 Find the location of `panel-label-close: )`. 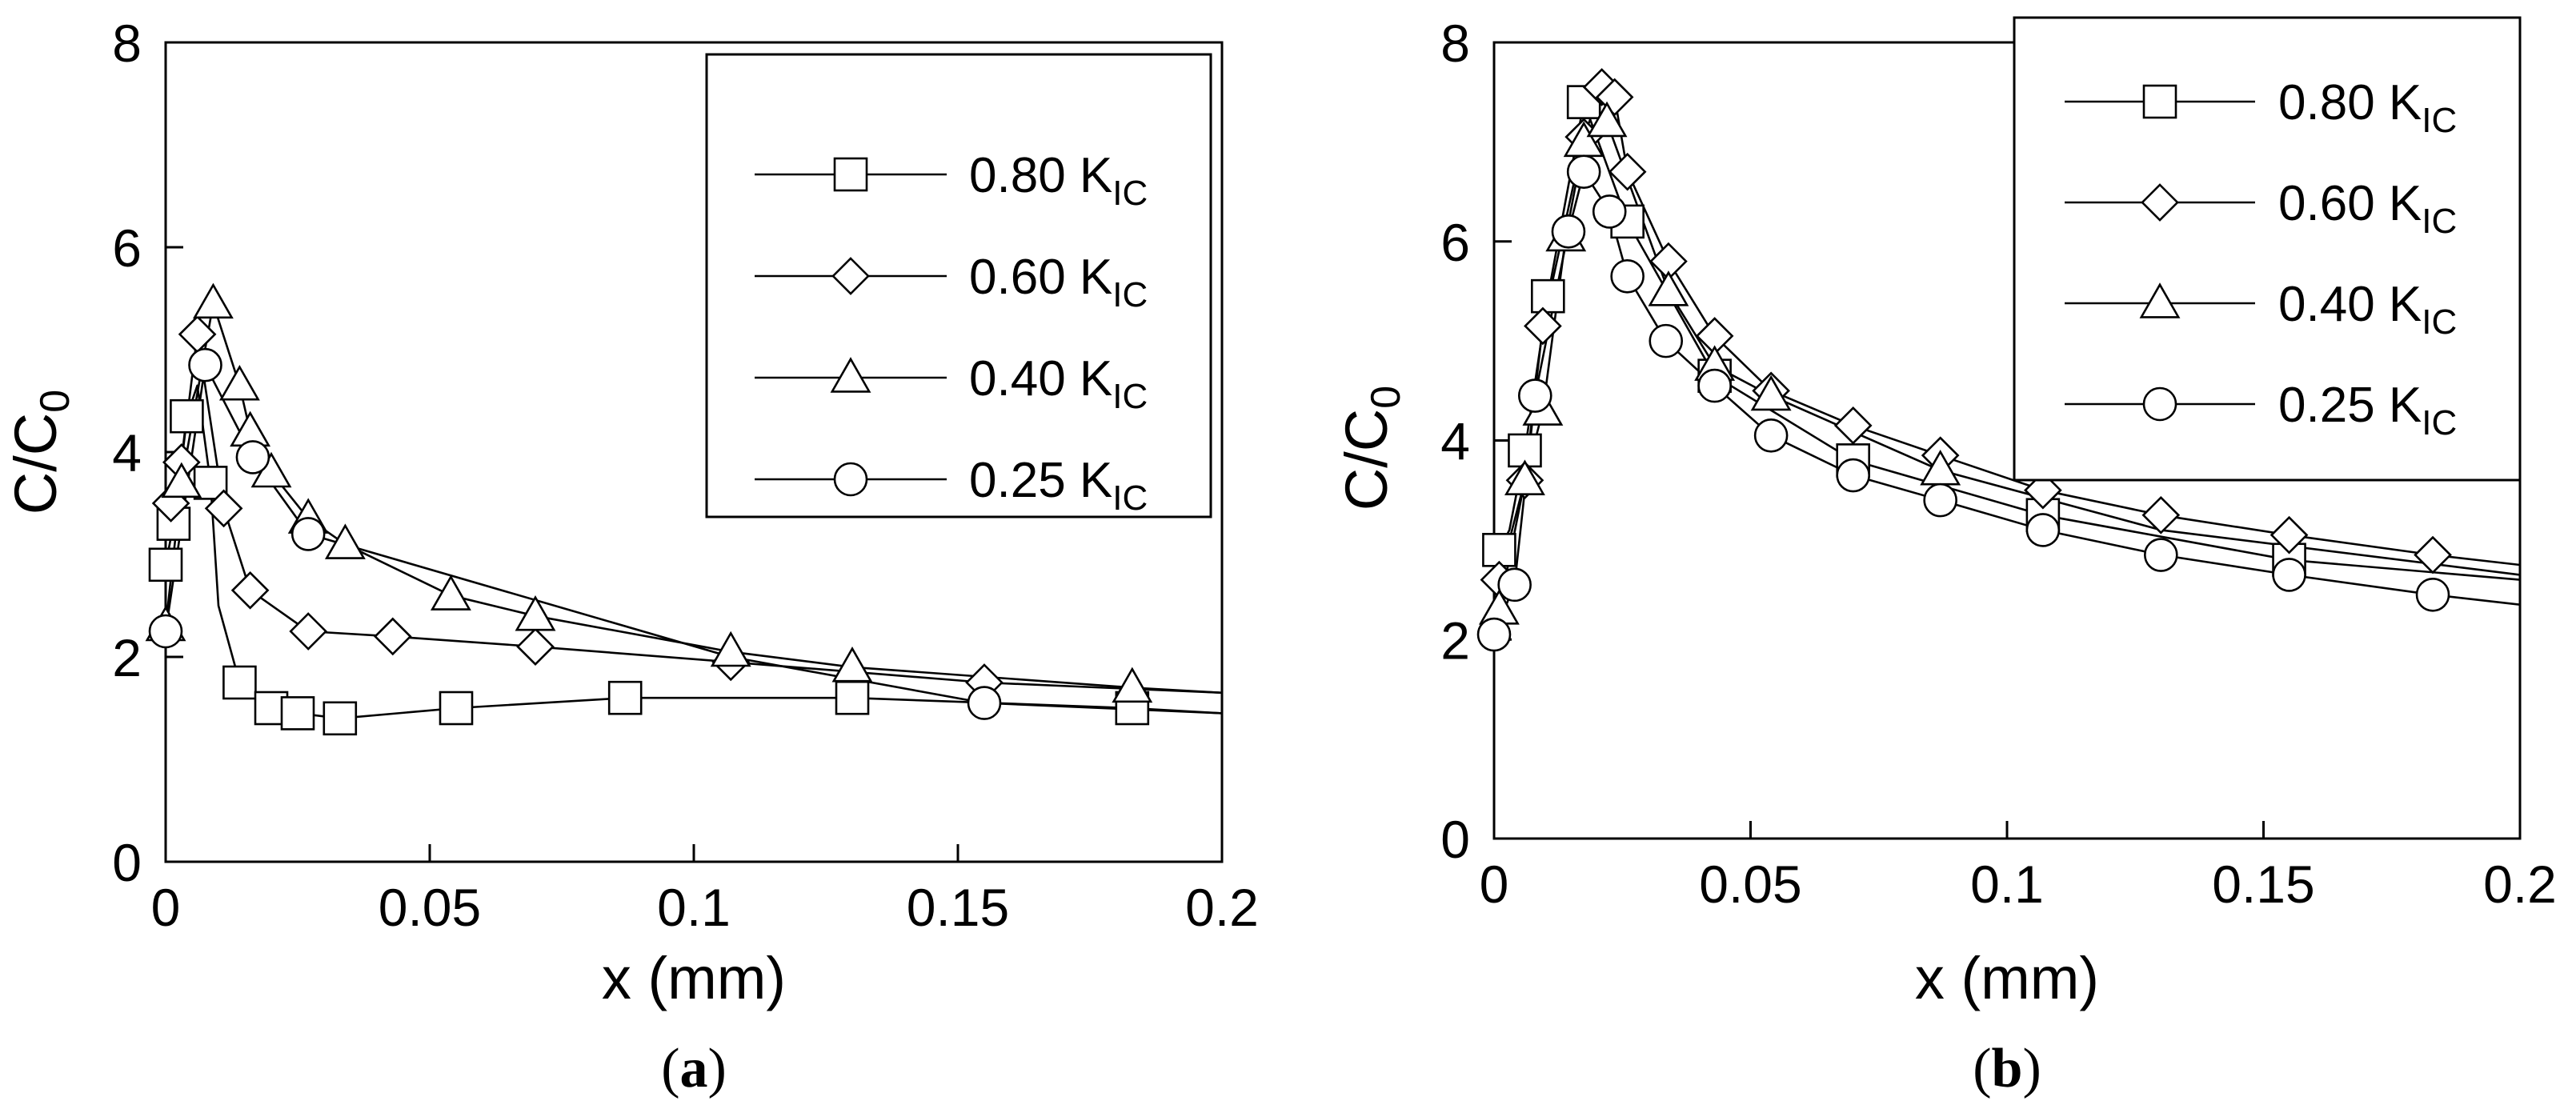

panel-label-close: ) is located at coordinates (2031, 1068).